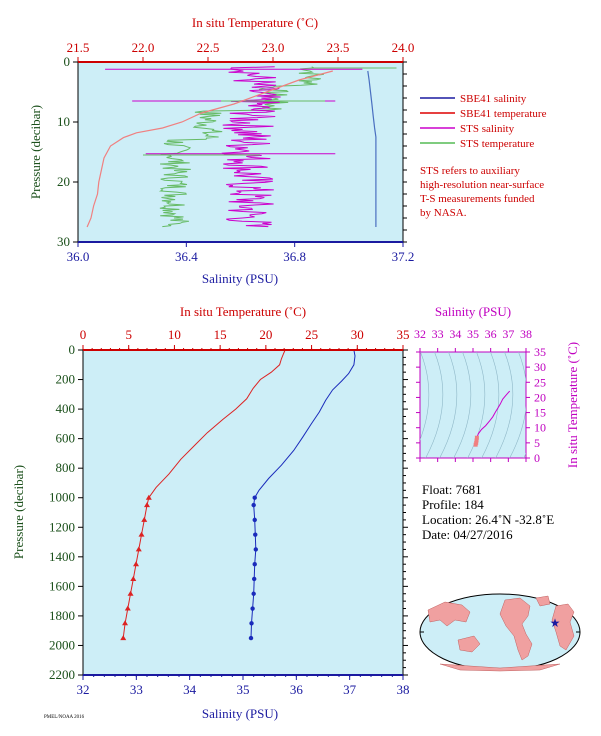 The width and height of the screenshot is (601, 736). I want to click on top-salinity-tick-label: 36.4, so click(186, 256).